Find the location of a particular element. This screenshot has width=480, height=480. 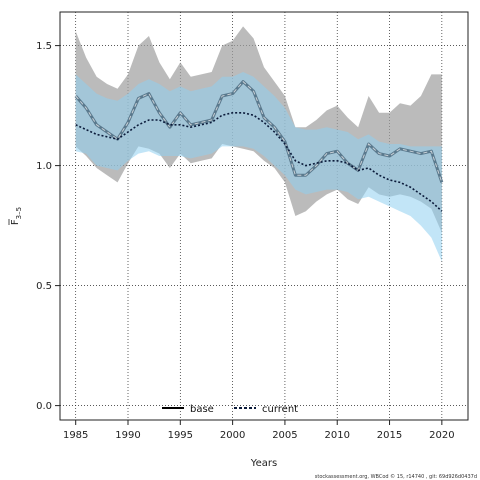

x-tick-label-2010: 2010 is located at coordinates (337, 435).